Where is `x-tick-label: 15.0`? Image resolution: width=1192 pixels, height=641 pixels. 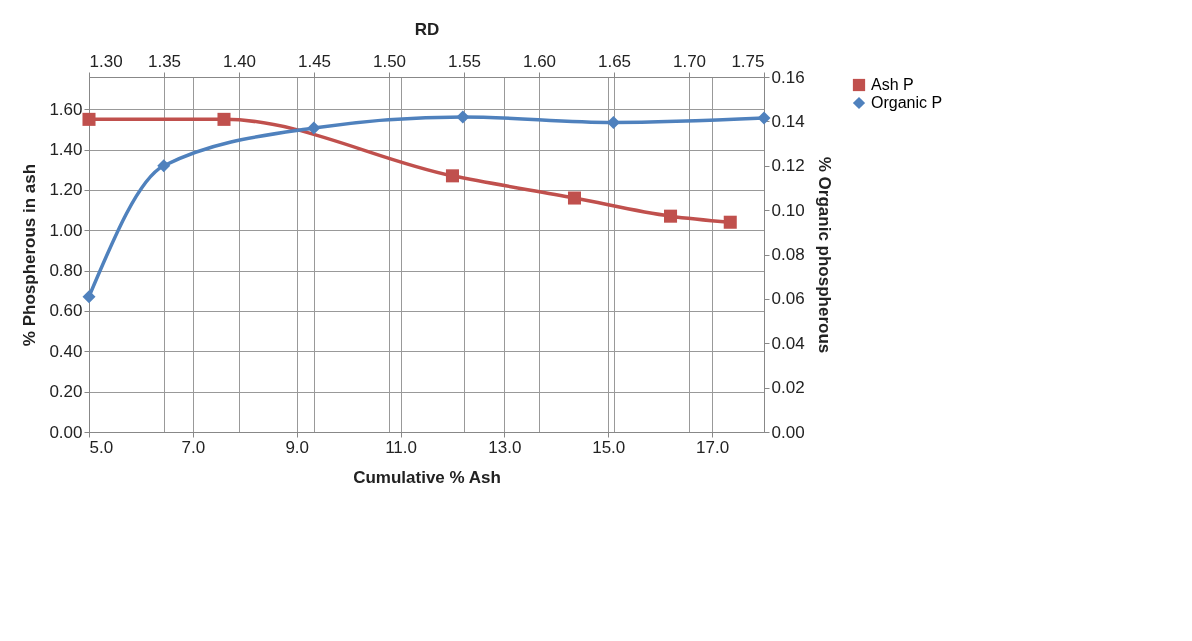
x-tick-label: 15.0 is located at coordinates (609, 447).